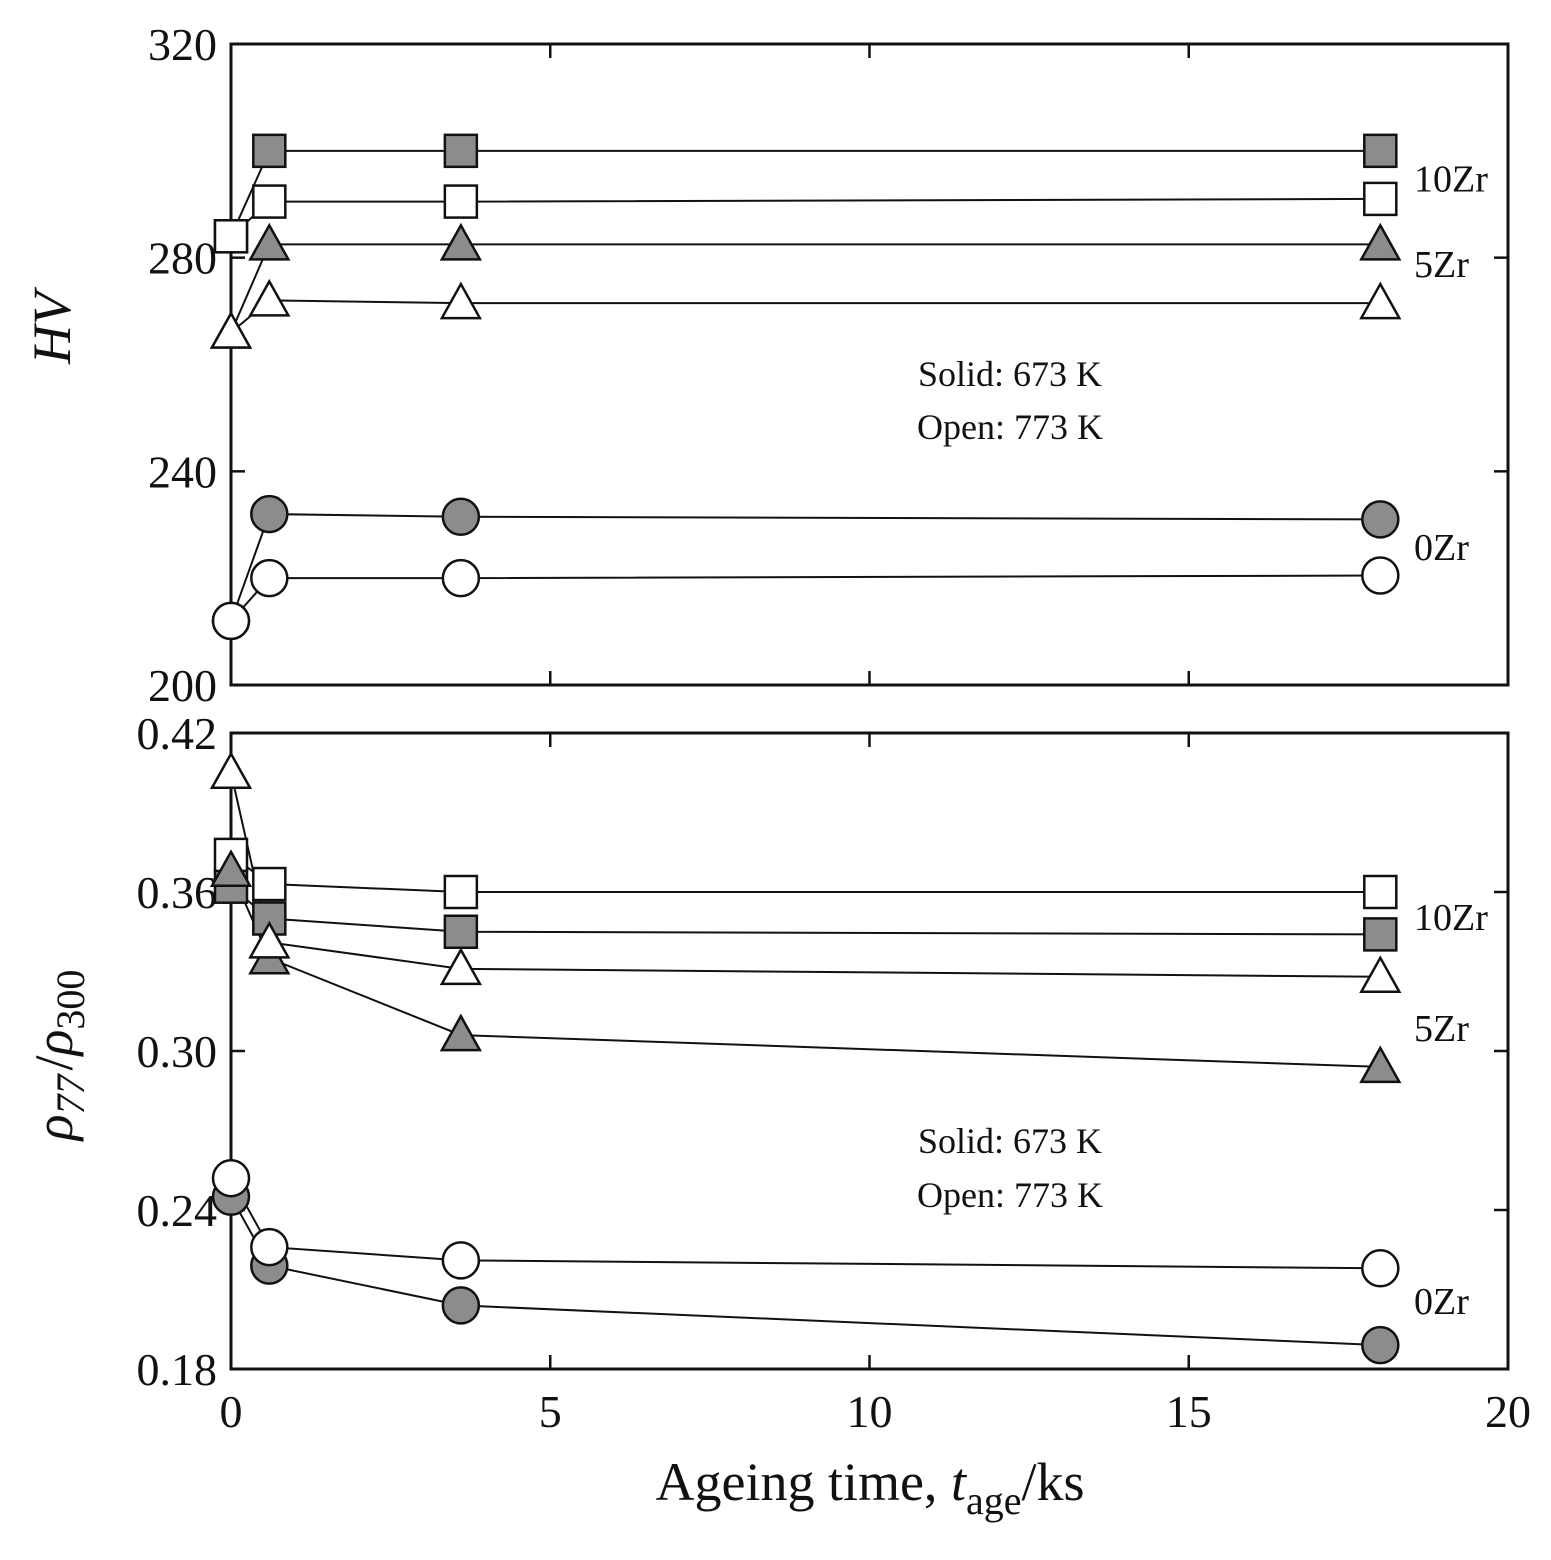 This screenshot has height=1560, width=1551. What do you see at coordinates (54, 1062) in the screenshot?
I see `y-title-slash: /` at bounding box center [54, 1062].